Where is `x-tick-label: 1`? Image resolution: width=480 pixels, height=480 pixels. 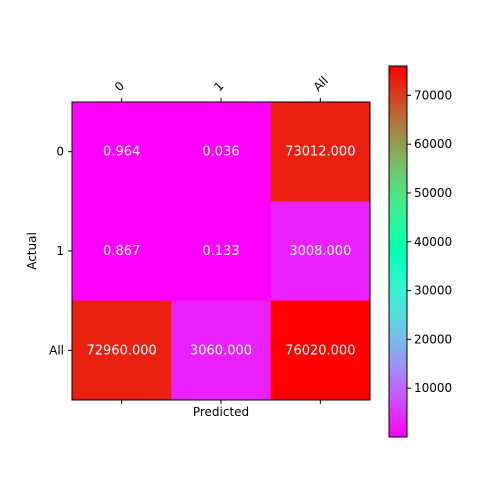 x-tick-label: 1 is located at coordinates (218, 86).